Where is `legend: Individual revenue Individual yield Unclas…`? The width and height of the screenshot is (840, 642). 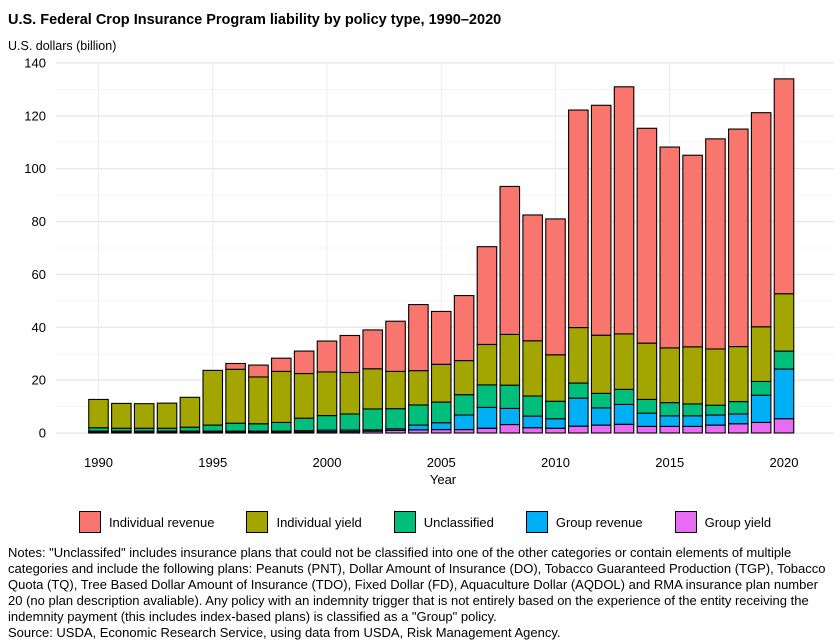
legend: Individual revenue Individual yield Unclas… is located at coordinates (420, 522).